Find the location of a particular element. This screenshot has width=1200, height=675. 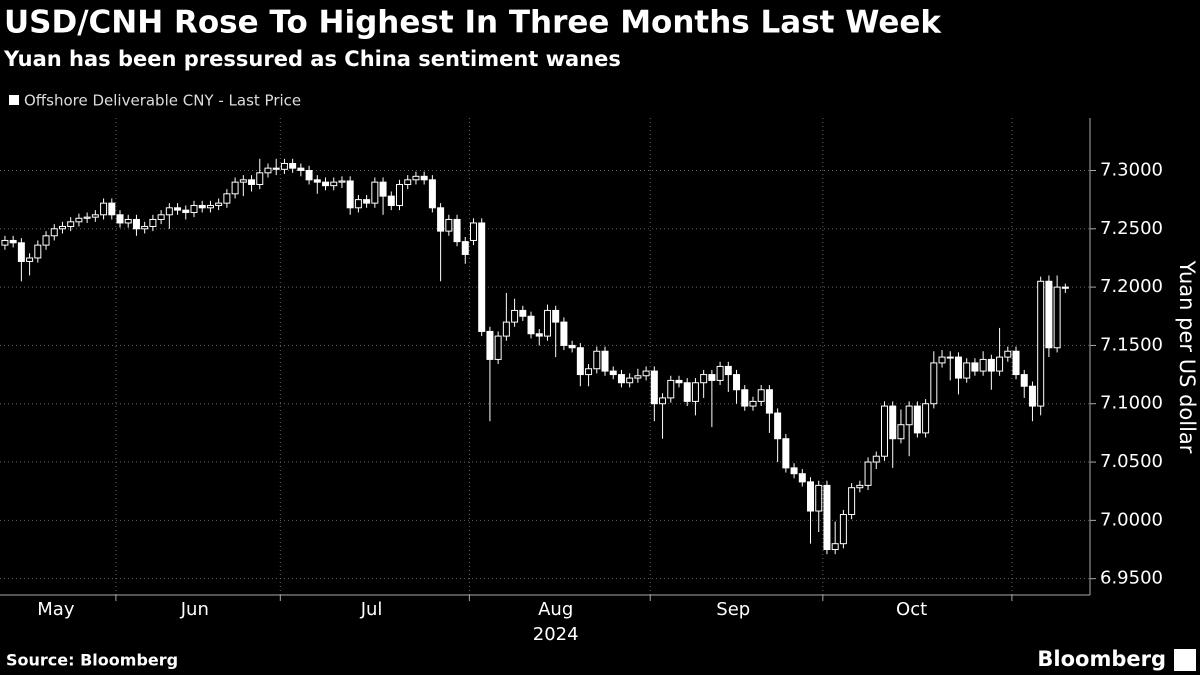

y-axis-label: Yuan per US dollar is located at coordinates (1187, 357).